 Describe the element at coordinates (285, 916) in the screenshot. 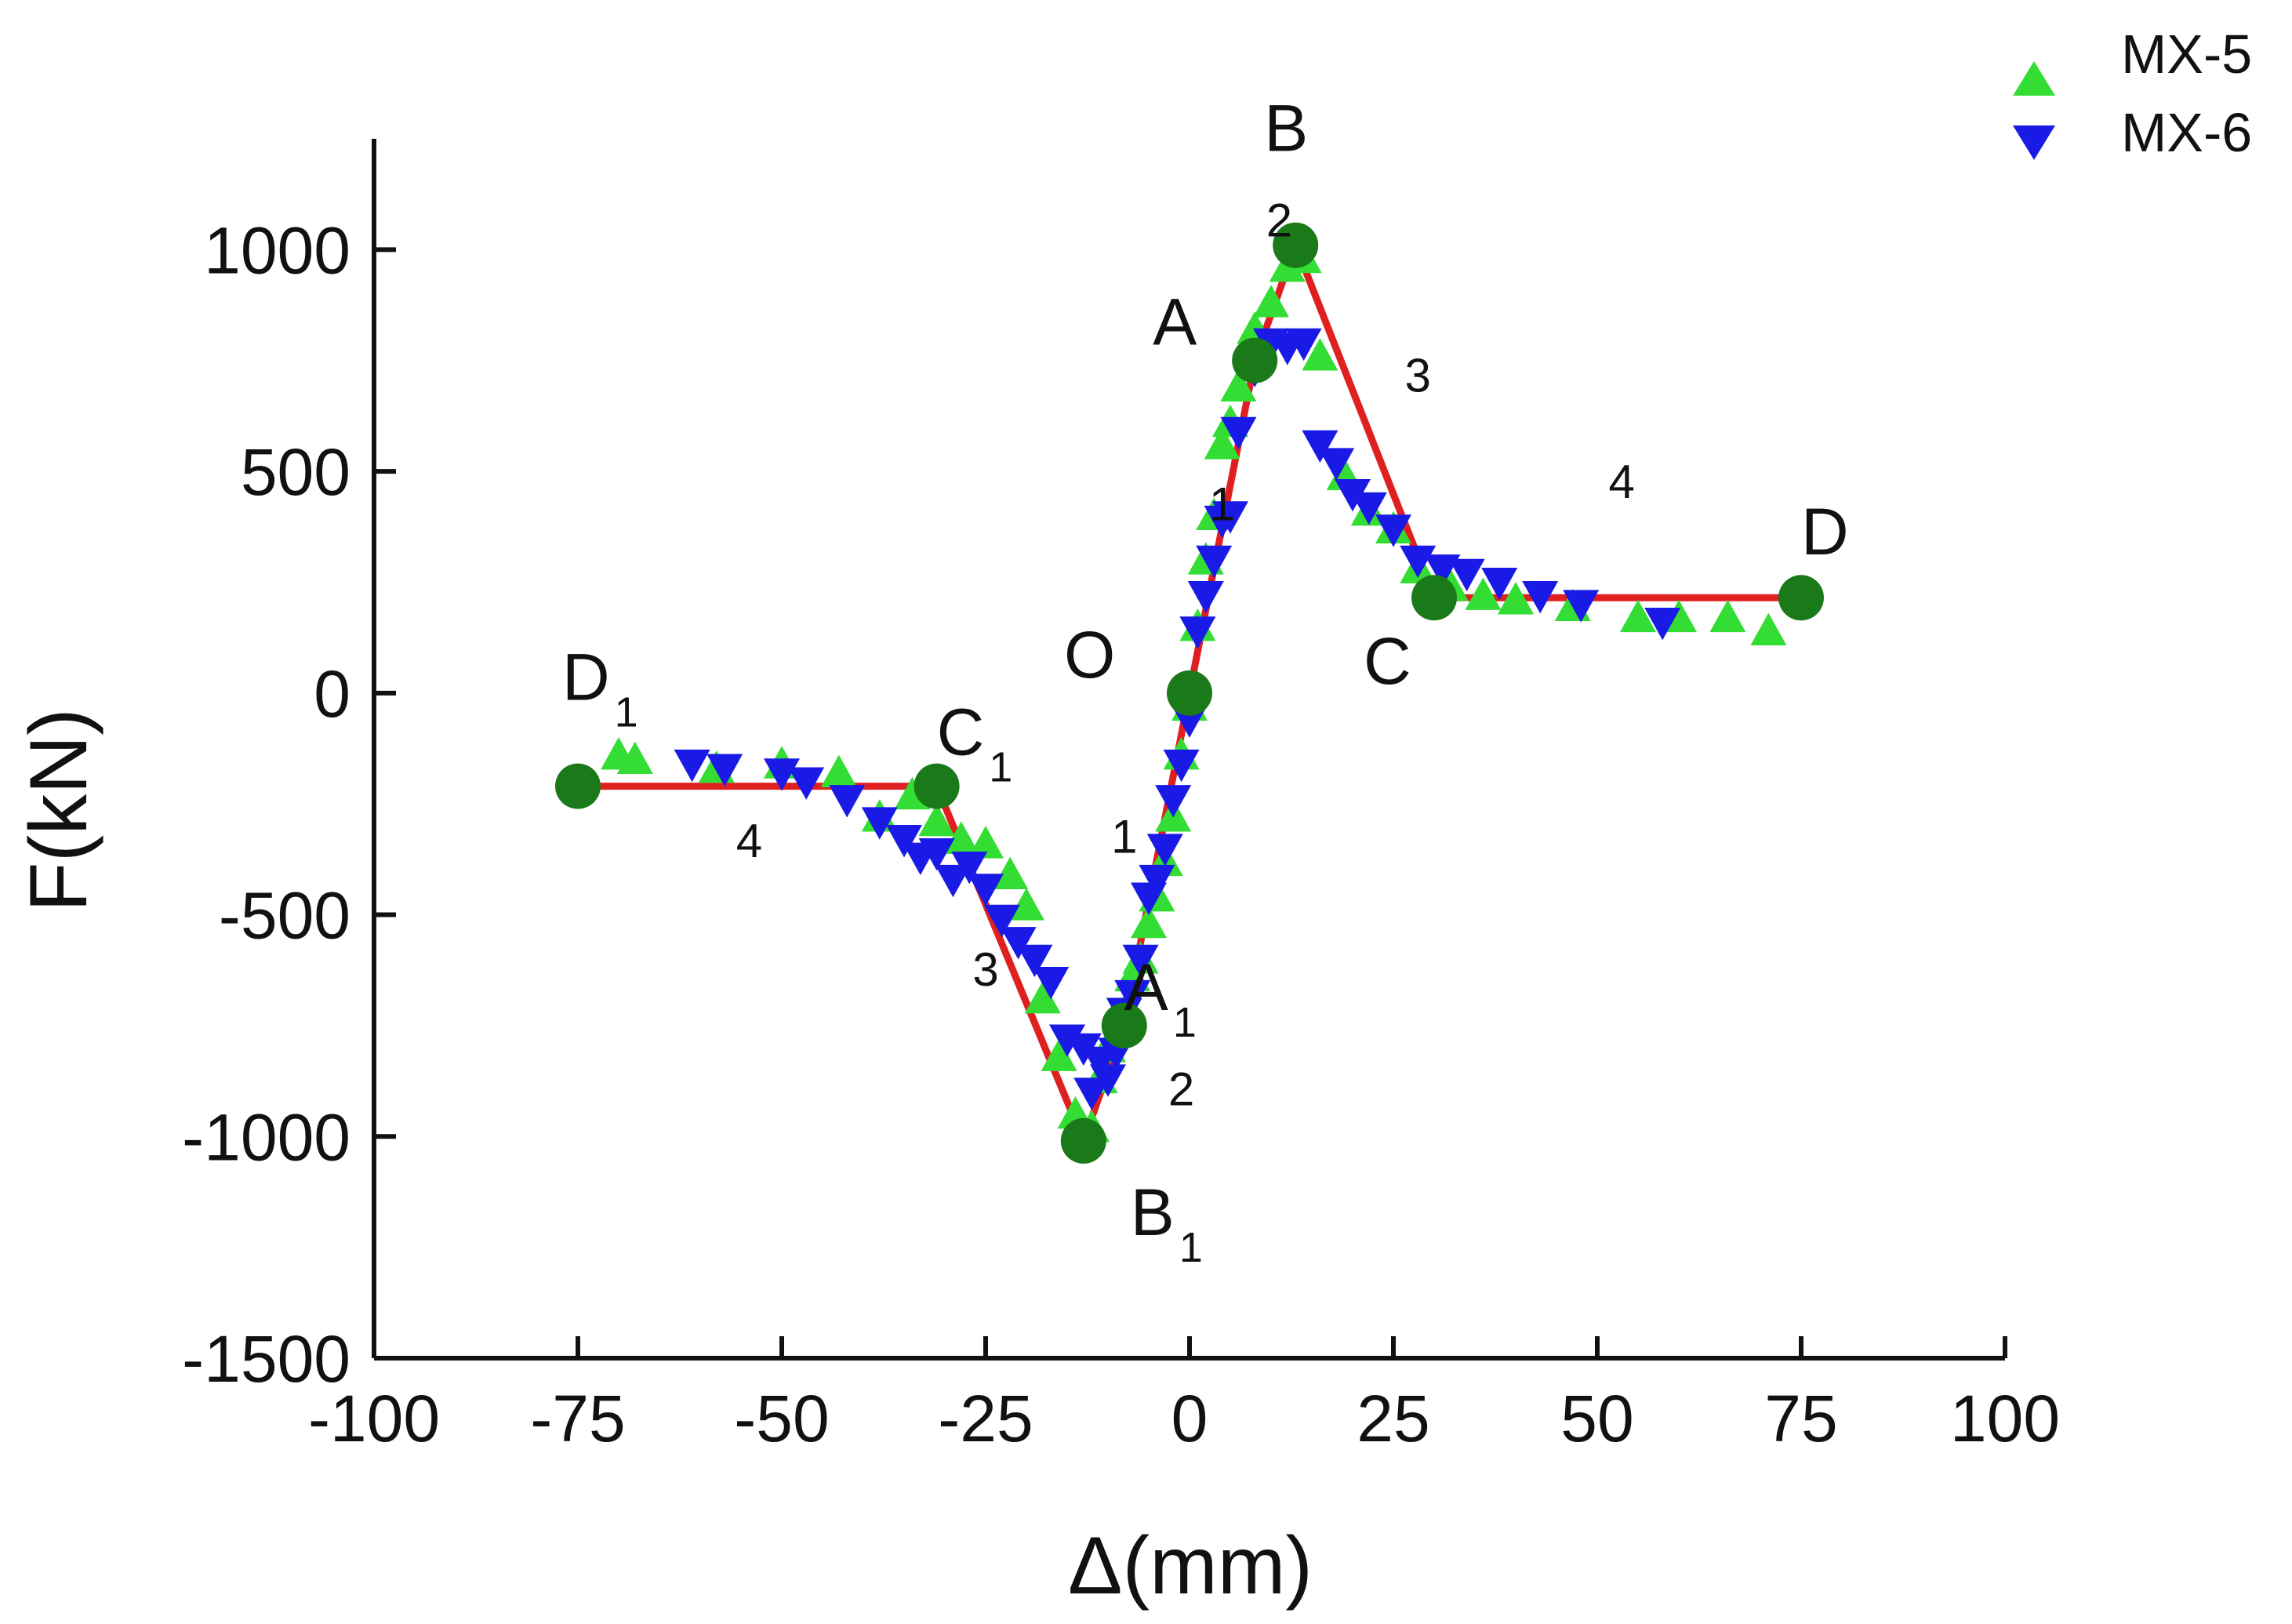

I see `y-tick-label: -500` at that location.